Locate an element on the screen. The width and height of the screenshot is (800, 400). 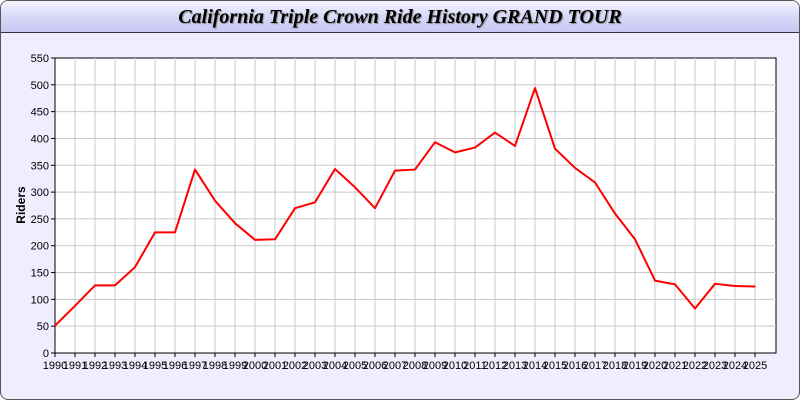
x-tick-label: 1994 is located at coordinates (135, 366).